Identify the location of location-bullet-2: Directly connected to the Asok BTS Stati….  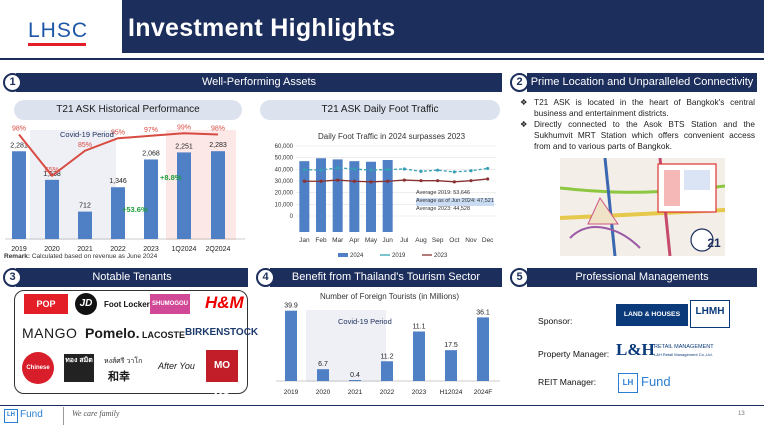
(644, 135).